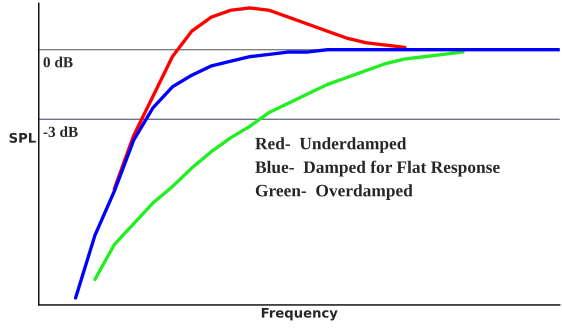 This screenshot has height=330, width=562. What do you see at coordinates (334, 192) in the screenshot?
I see `annotation: Green- Overdamped` at bounding box center [334, 192].